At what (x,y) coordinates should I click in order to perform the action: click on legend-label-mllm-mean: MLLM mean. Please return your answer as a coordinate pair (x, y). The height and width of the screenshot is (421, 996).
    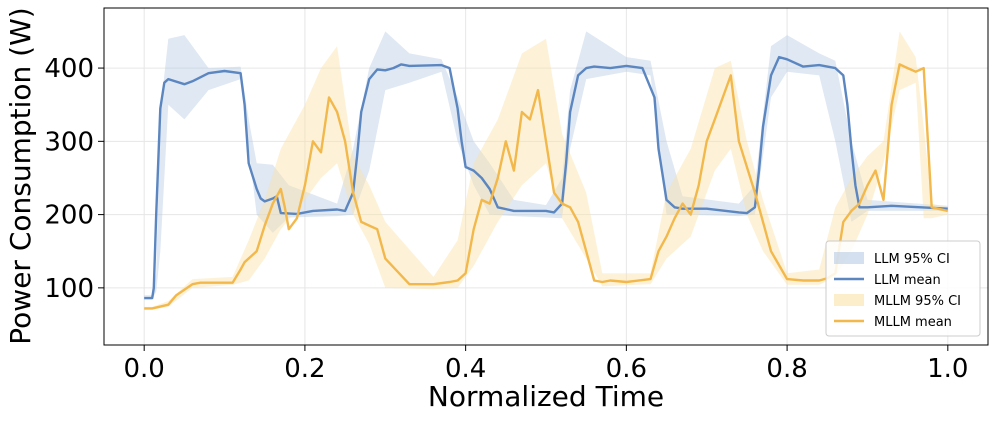
    Looking at the image, I should click on (913, 322).